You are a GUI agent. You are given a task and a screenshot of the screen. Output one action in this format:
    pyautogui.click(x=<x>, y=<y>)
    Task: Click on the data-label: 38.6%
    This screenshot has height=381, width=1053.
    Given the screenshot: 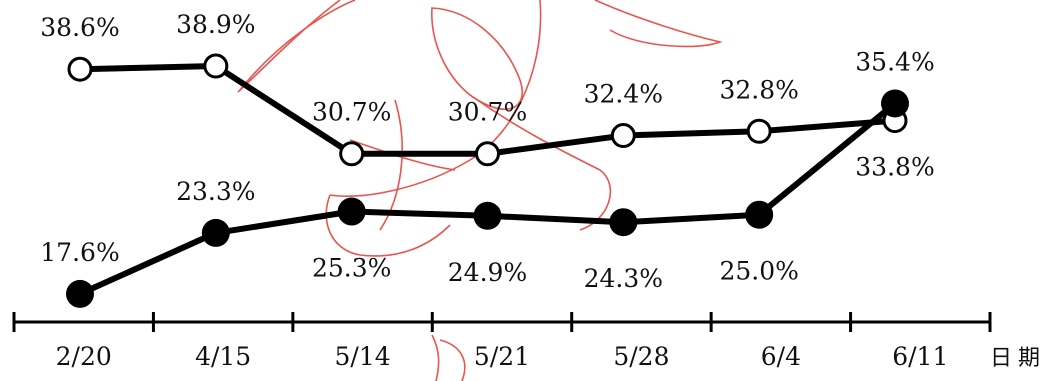 What is the action you would take?
    pyautogui.click(x=79, y=27)
    